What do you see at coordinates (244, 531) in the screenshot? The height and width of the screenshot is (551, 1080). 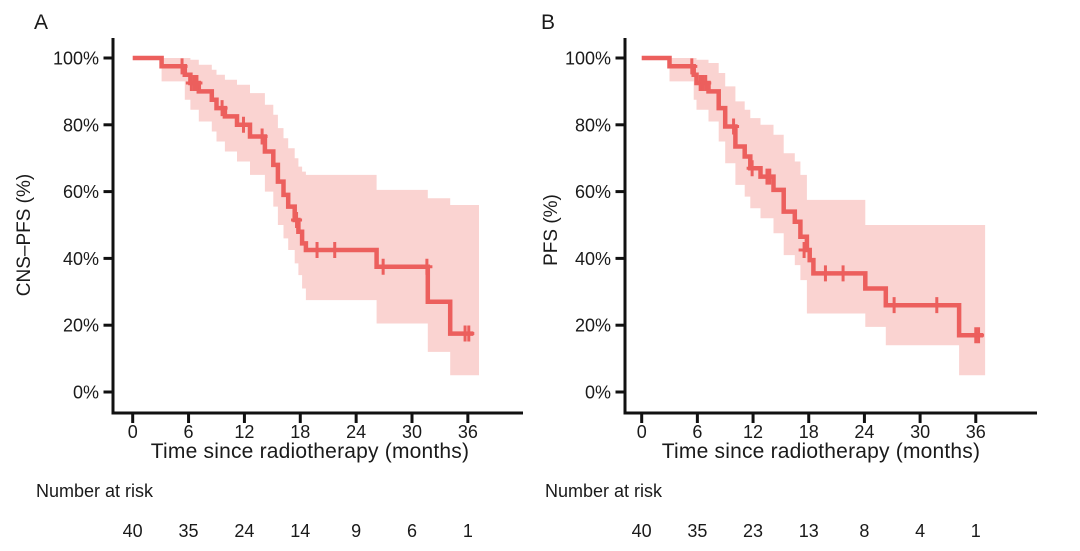 I see `risk-count: 24` at bounding box center [244, 531].